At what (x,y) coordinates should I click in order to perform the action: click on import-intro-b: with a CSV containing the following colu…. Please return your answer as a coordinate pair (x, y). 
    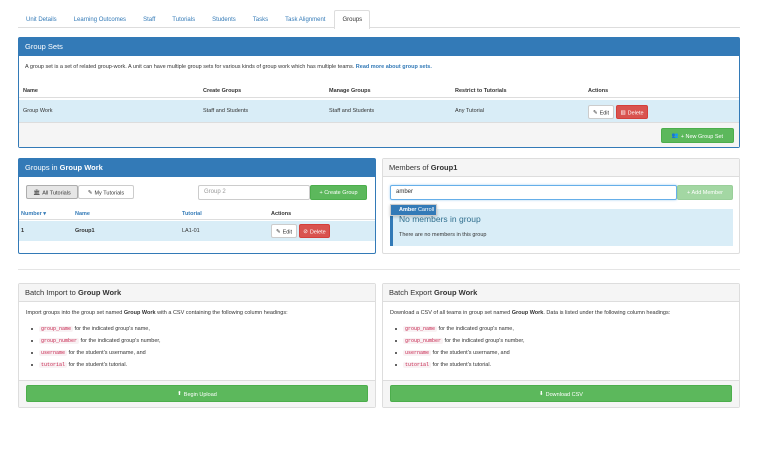
    Looking at the image, I should click on (222, 313).